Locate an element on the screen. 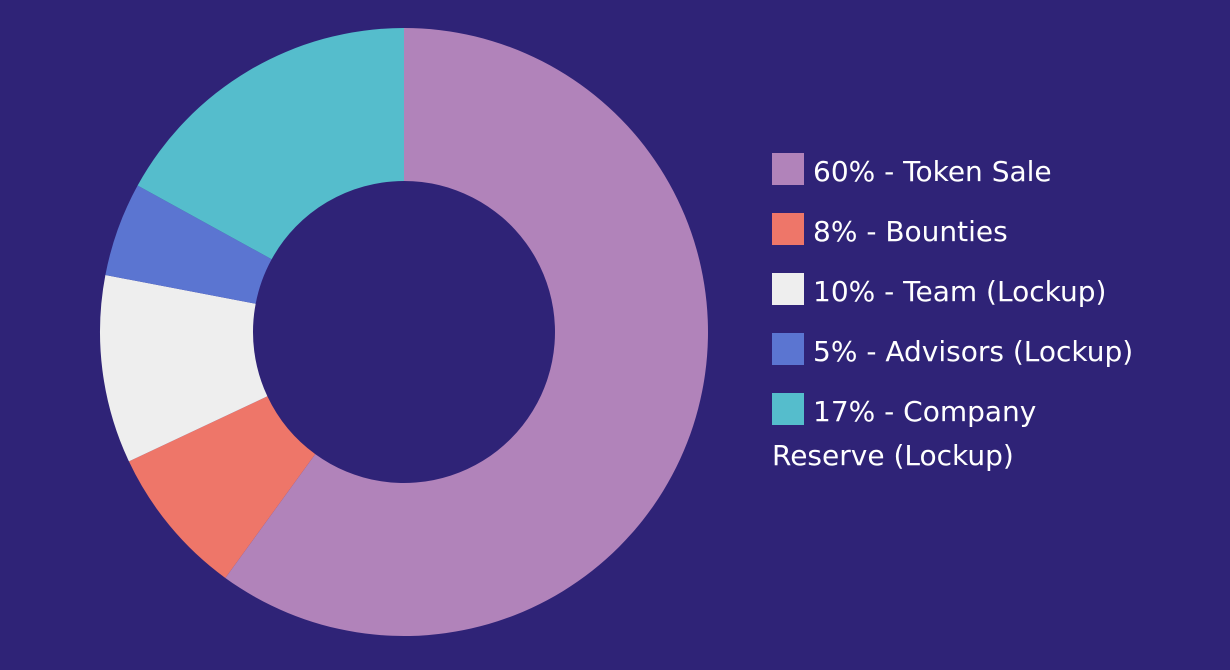  legend-swatch-token-sale is located at coordinates (788, 169).